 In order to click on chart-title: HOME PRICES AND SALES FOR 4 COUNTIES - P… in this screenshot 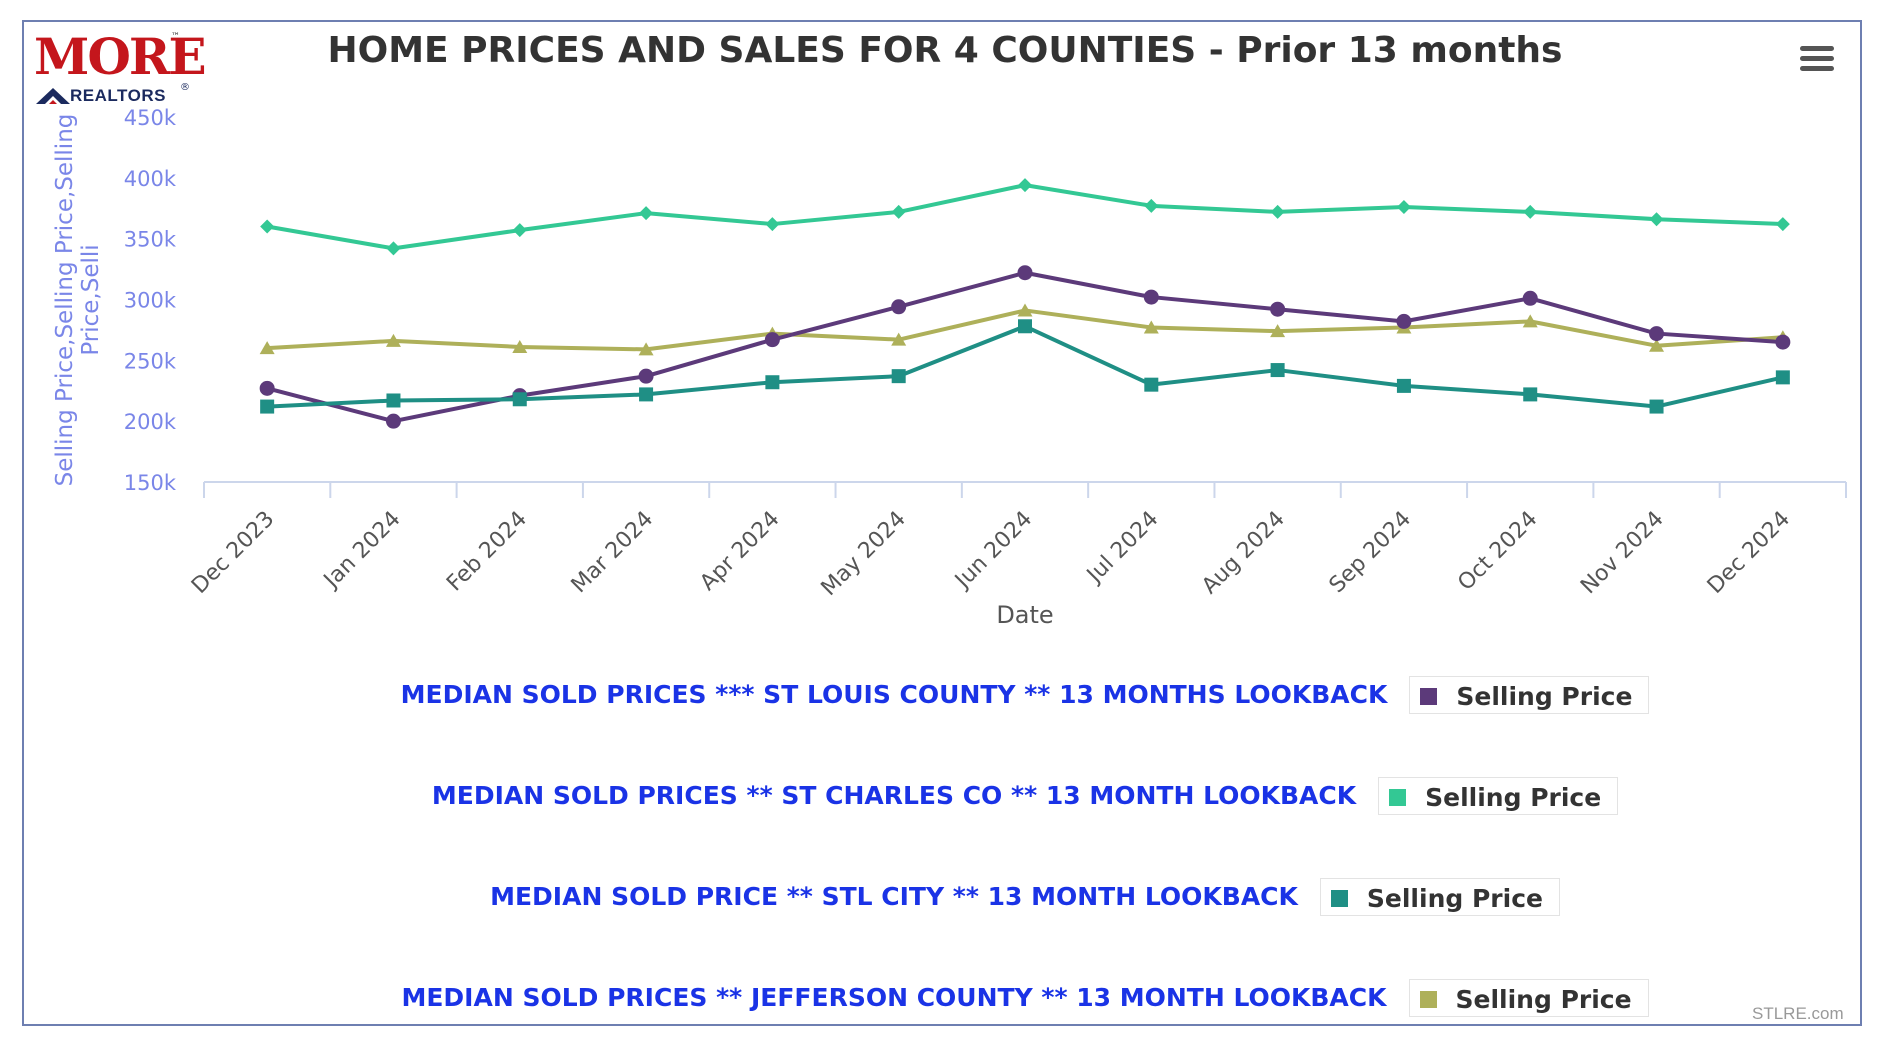, I will do `click(945, 50)`.